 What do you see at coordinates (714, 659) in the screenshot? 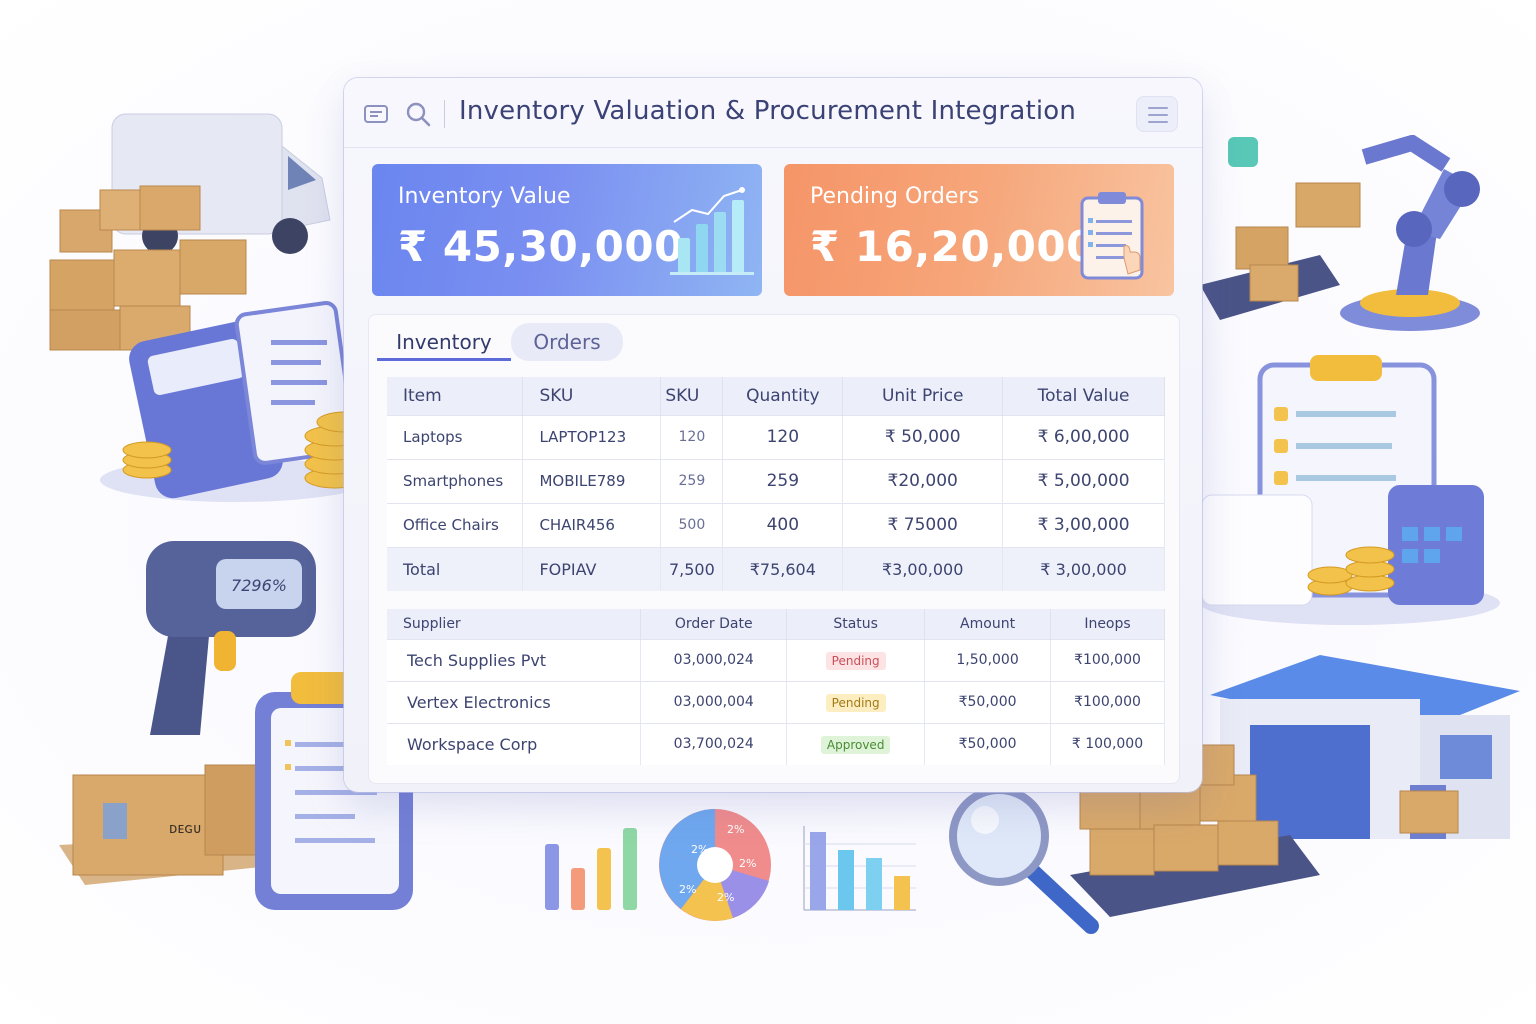
I see `cell-order-date: 03,000,024` at bounding box center [714, 659].